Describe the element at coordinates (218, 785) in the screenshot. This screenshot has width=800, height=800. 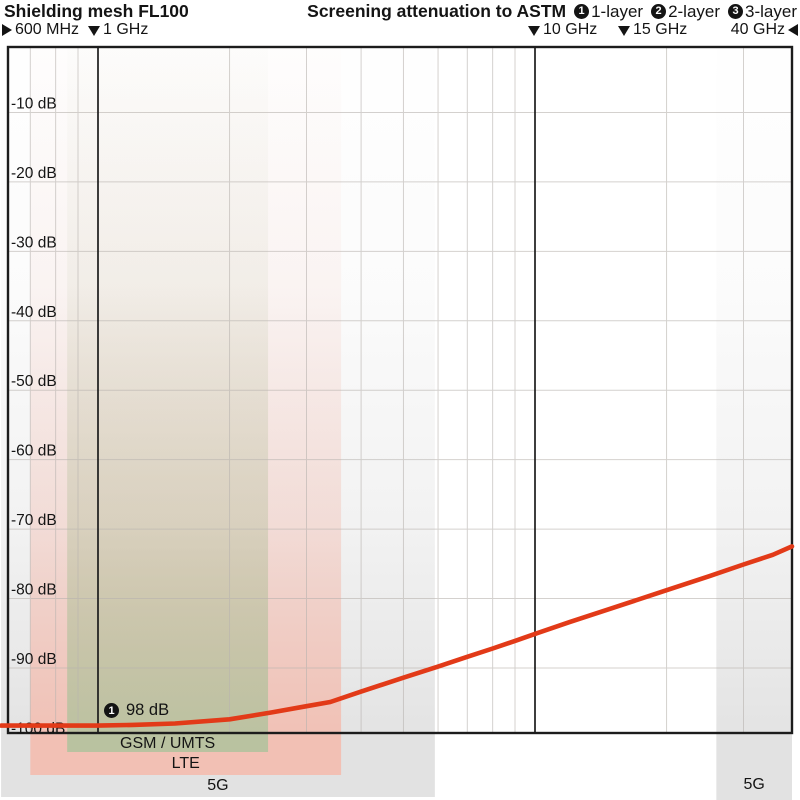
I see `band-label-5g-low: 5G` at that location.